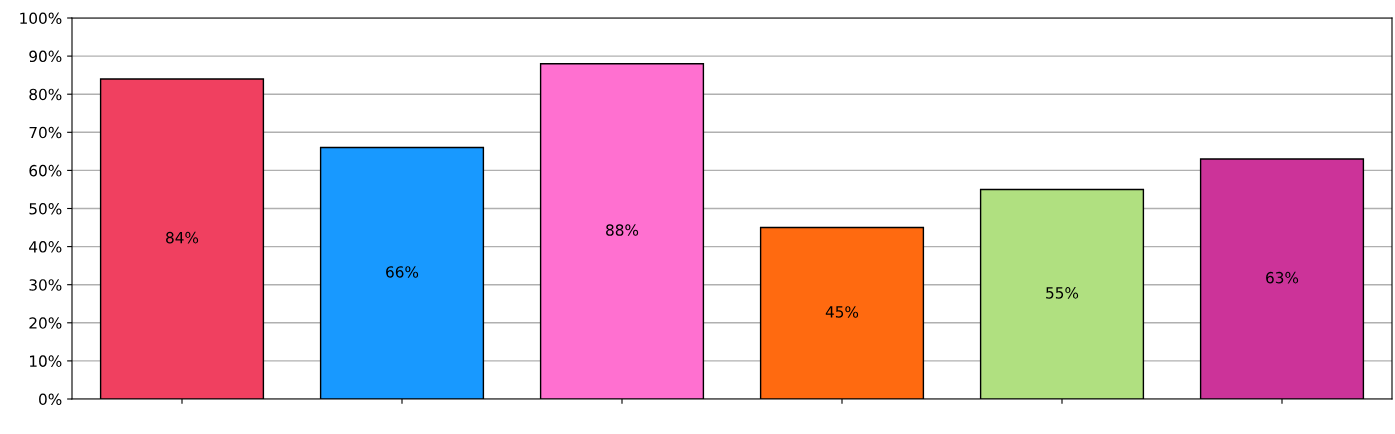 Image resolution: width=1395 pixels, height=434 pixels. What do you see at coordinates (45, 94) in the screenshot?
I see `y-tick-label: 80%` at bounding box center [45, 94].